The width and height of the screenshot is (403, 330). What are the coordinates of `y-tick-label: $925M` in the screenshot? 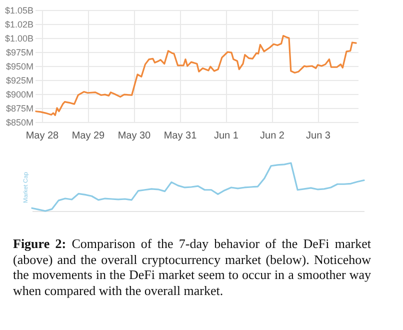 It's located at (20, 81).